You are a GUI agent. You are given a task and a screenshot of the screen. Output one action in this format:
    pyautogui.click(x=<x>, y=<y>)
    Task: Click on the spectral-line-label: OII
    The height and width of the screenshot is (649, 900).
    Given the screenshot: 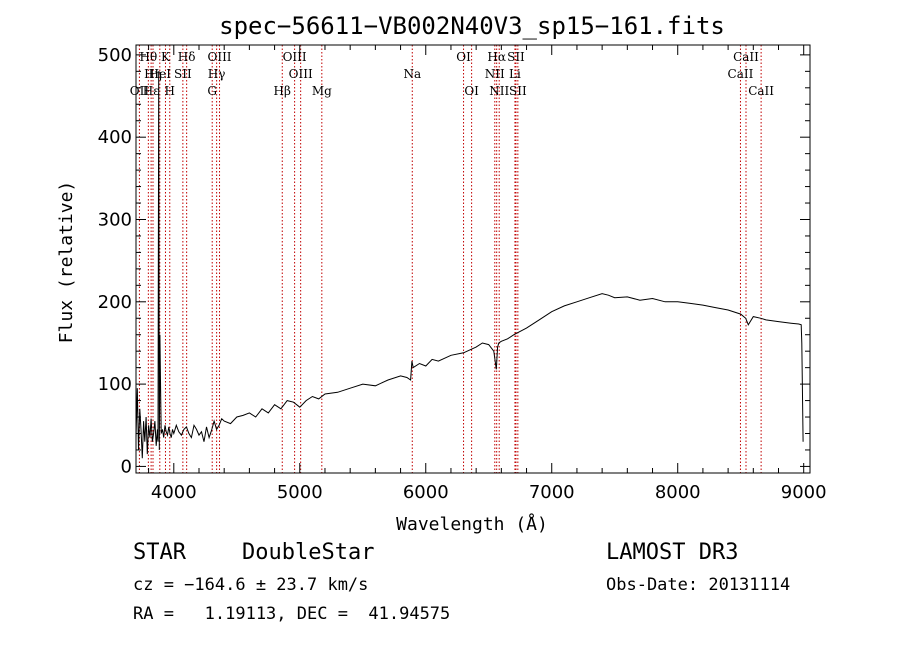 What is the action you would take?
    pyautogui.click(x=140, y=91)
    